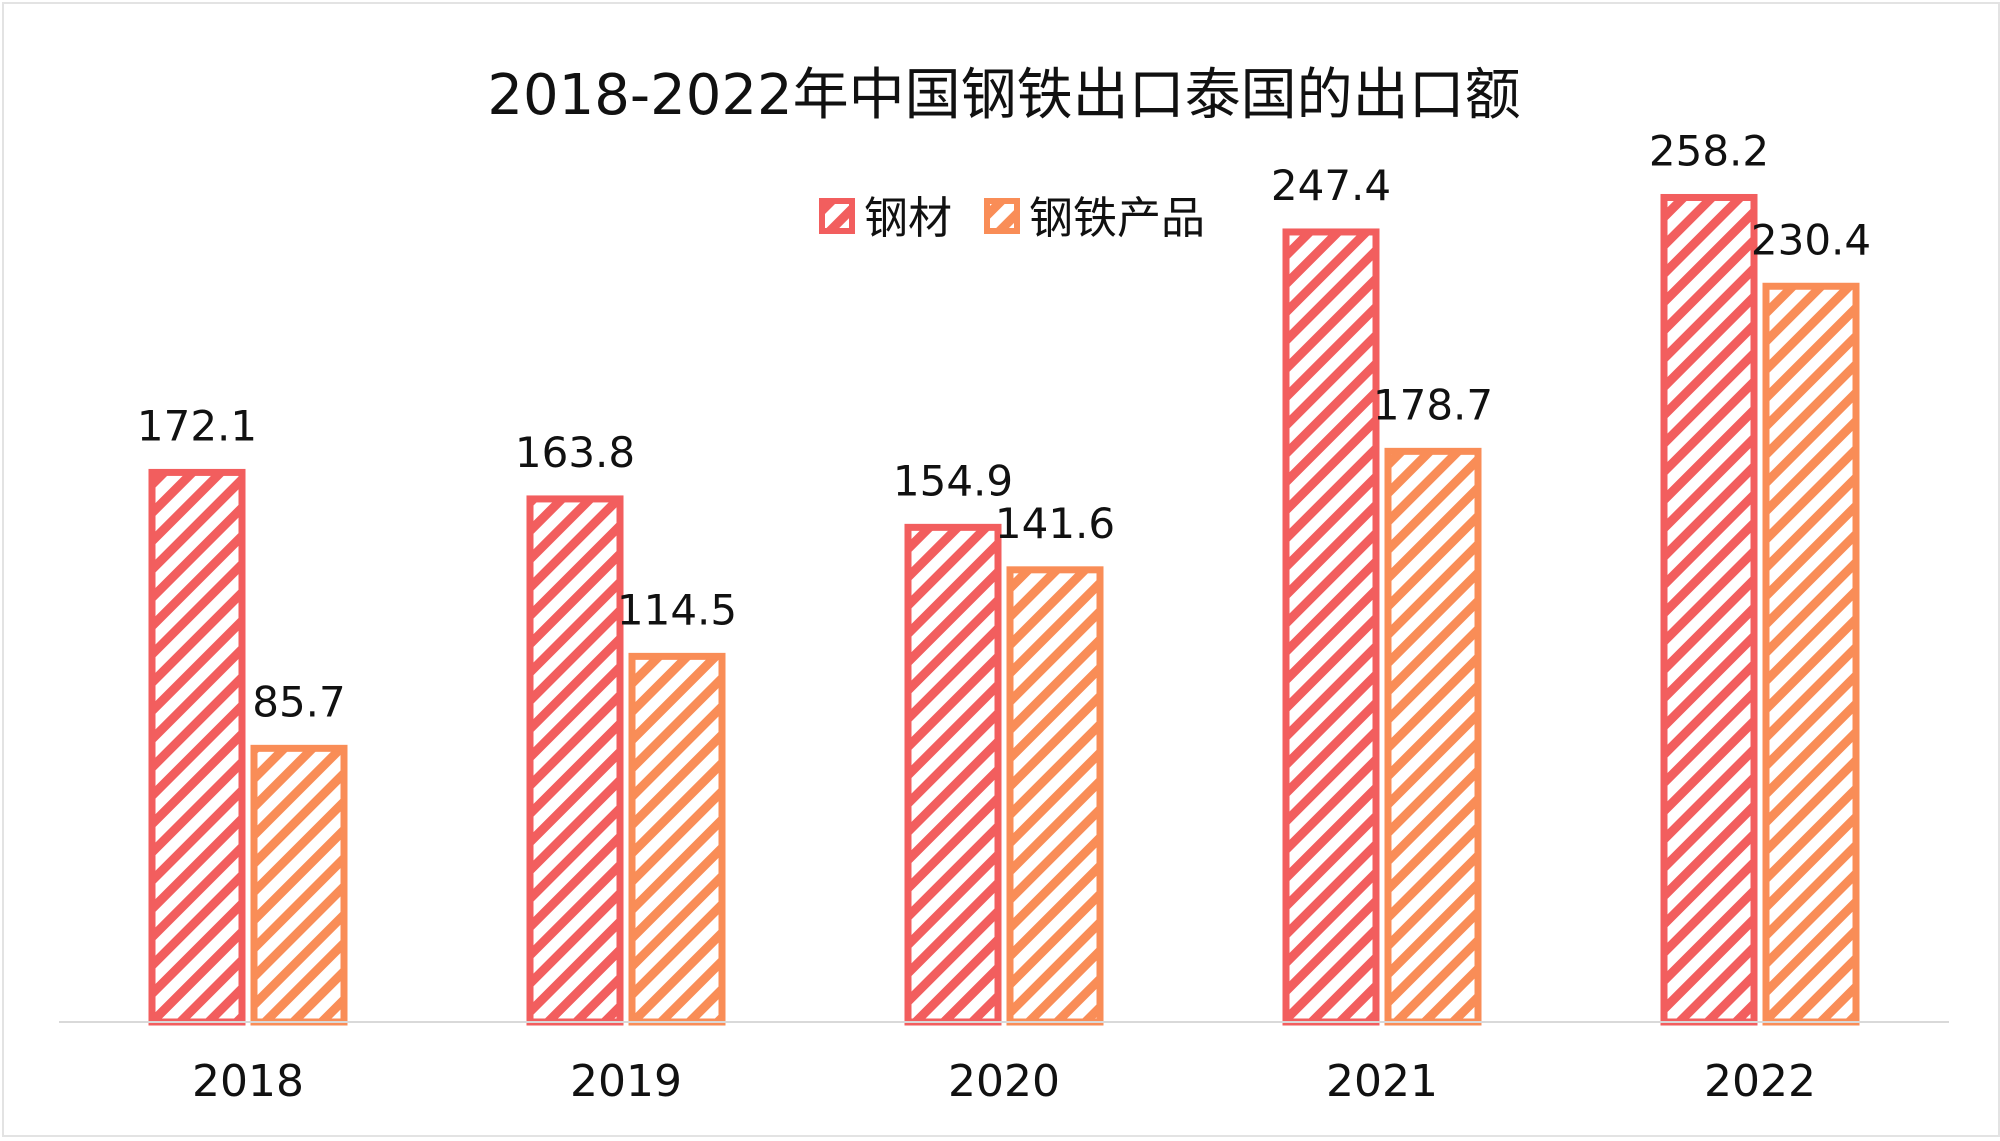  Describe the element at coordinates (1433, 404) in the screenshot. I see `data-label-steel-products-2021: 178.7` at that location.